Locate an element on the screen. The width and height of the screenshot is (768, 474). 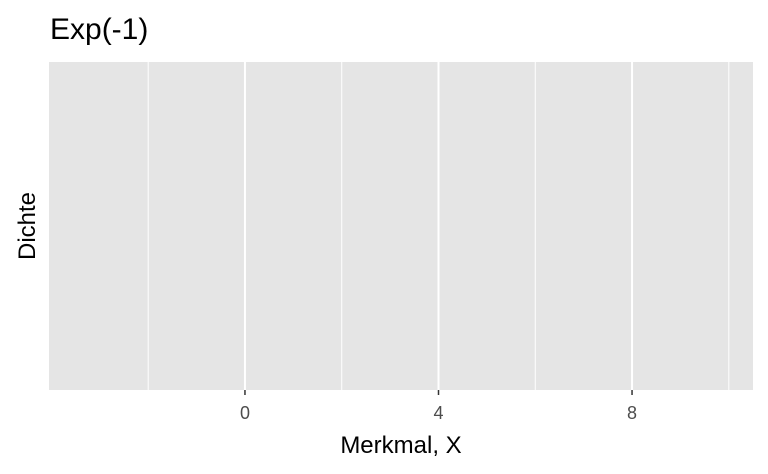
x-tick-label: 4 is located at coordinates (438, 413).